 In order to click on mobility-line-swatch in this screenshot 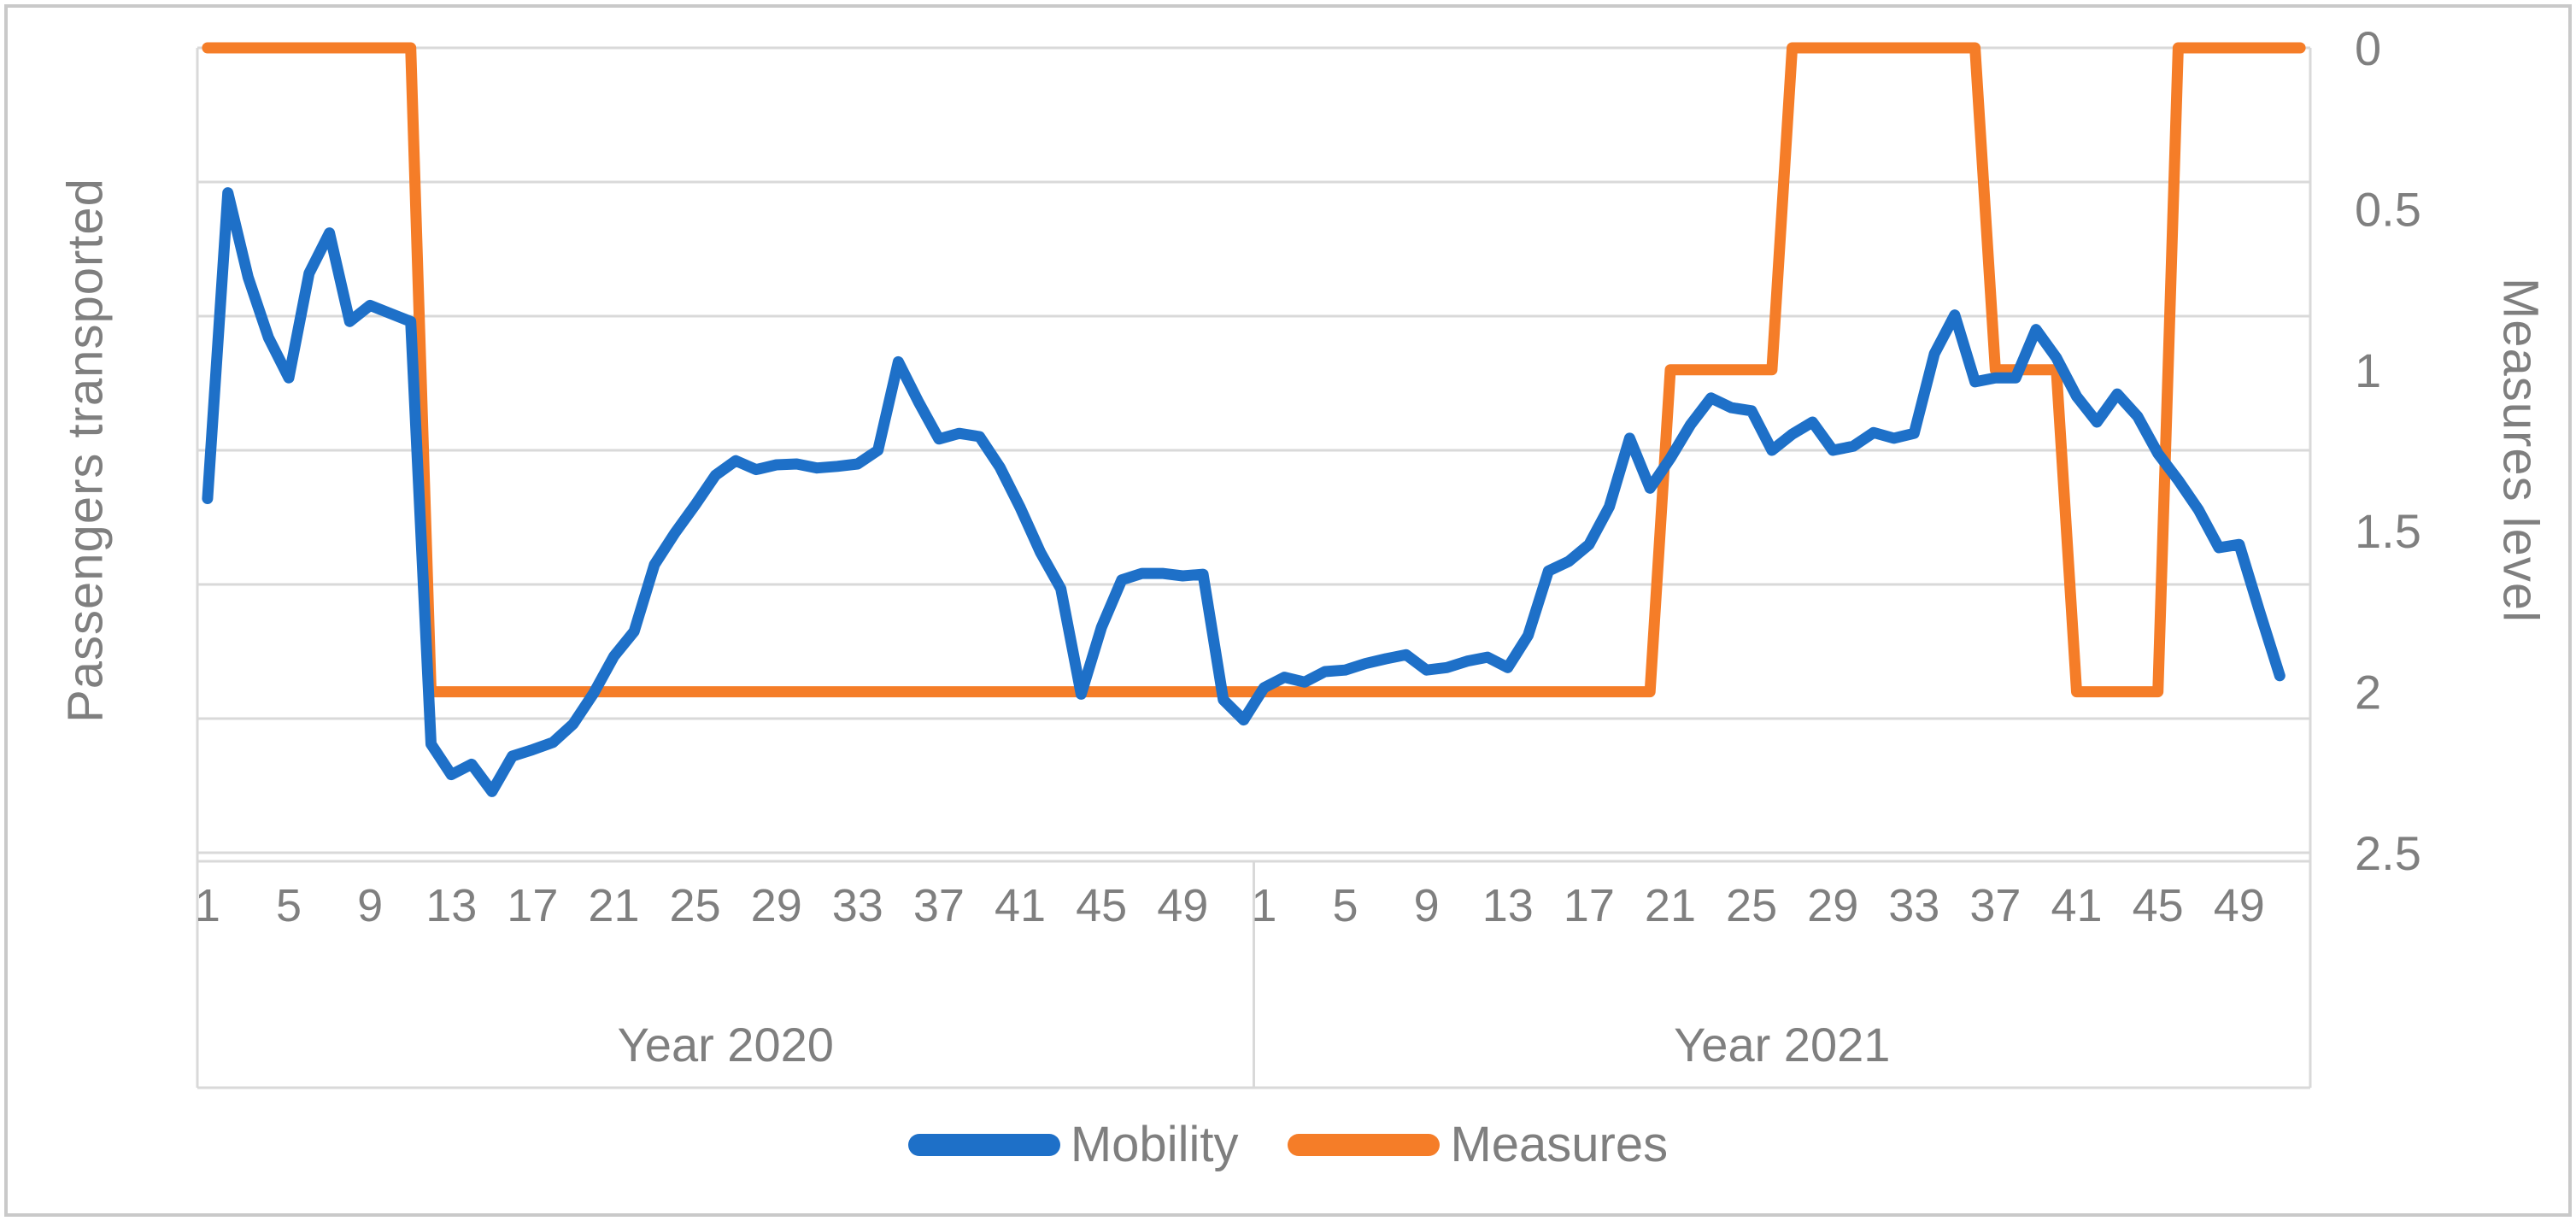, I will do `click(983, 1144)`.